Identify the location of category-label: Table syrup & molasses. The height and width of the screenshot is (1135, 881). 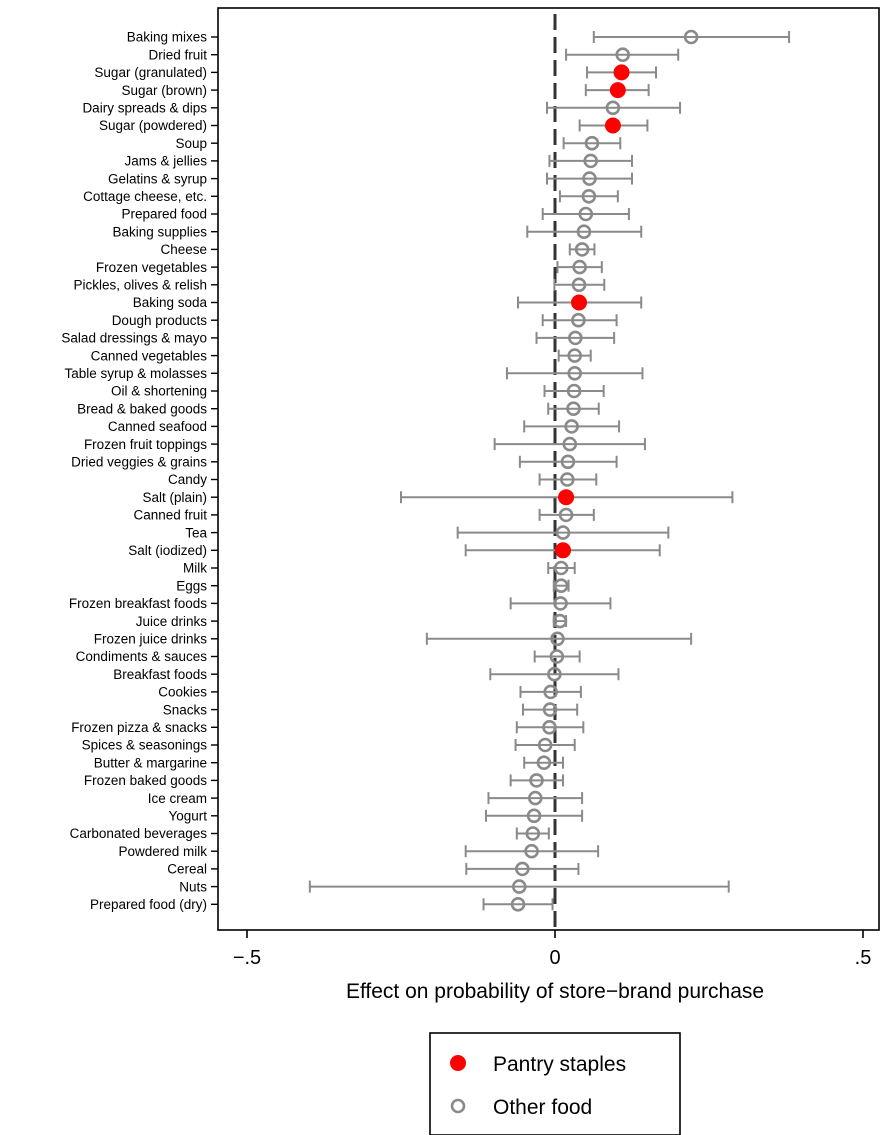
(135, 373).